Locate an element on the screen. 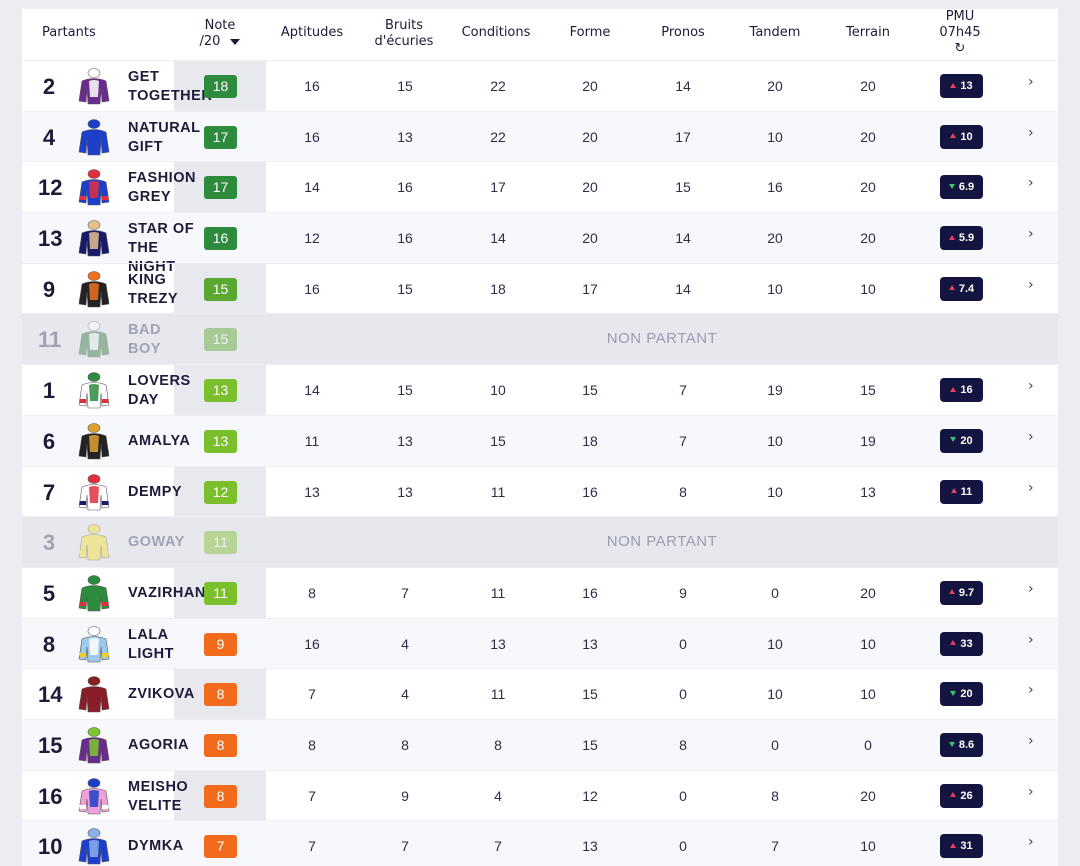  header-note-sort: Note /20 is located at coordinates (220, 34).